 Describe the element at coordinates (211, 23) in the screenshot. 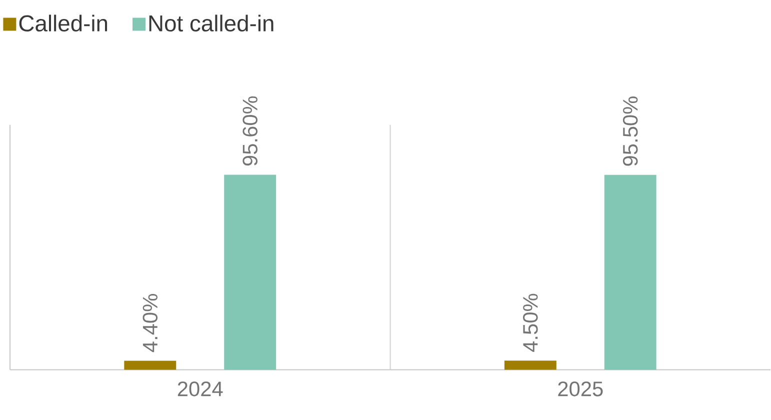

I see `legend-label: Not called-in` at that location.